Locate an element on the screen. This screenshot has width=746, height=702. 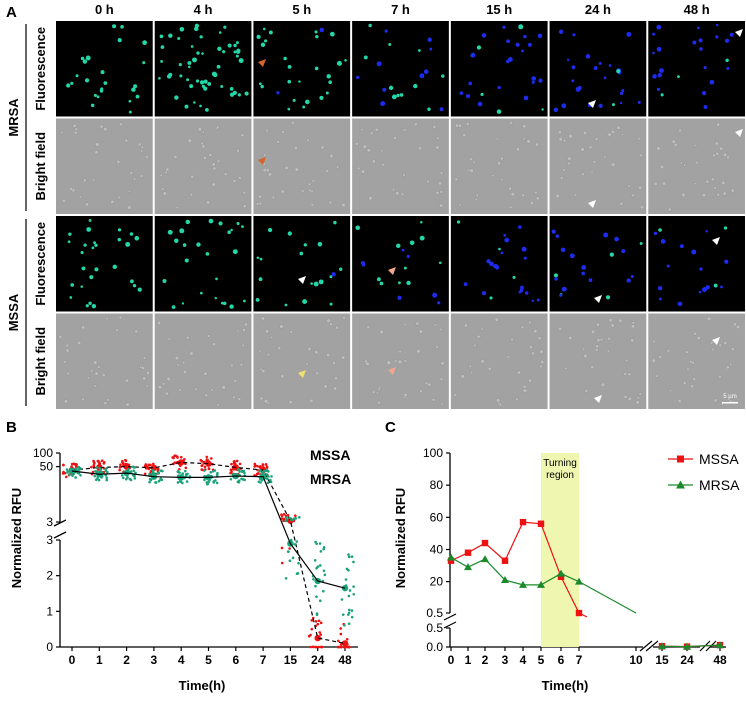
y-tick-label: 0 is located at coordinates (49, 647).